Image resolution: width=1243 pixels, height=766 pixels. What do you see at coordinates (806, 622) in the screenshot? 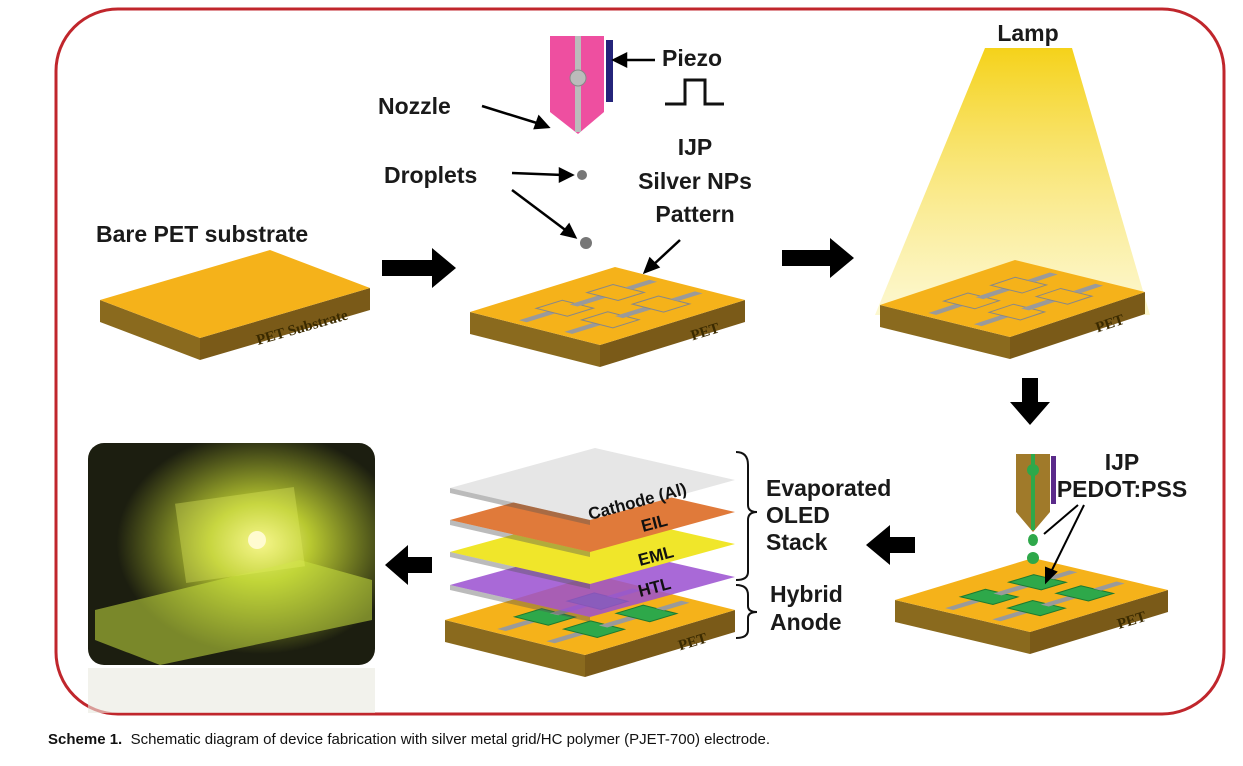
I see `anode-label: Anode` at bounding box center [806, 622].